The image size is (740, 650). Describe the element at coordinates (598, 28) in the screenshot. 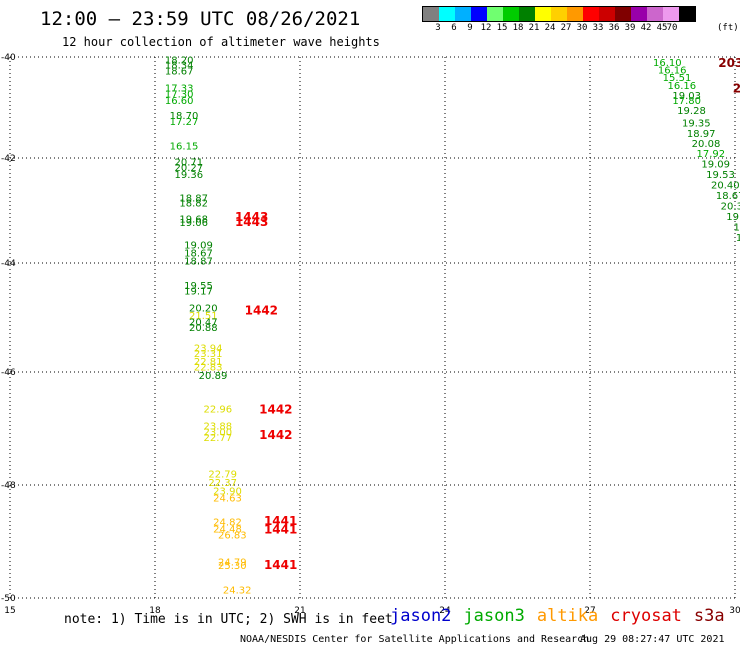

I see `legend-tick-label: 33` at that location.